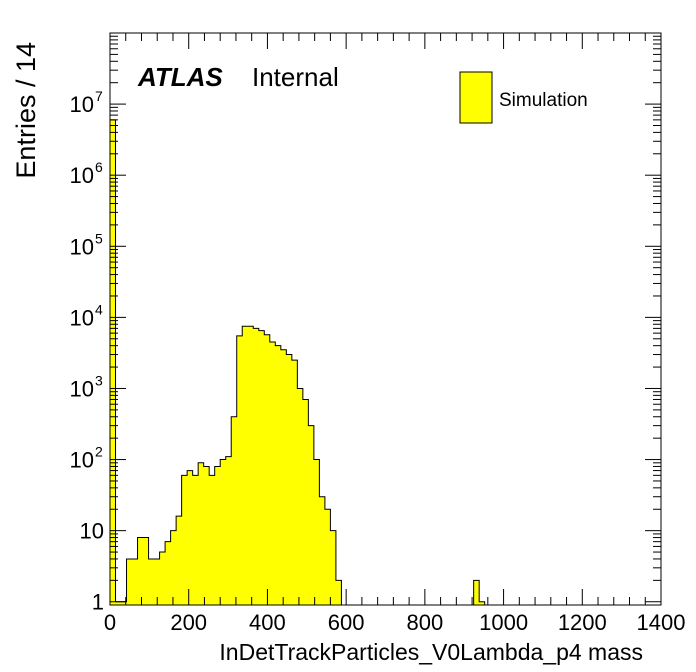 This screenshot has width=696, height=672. What do you see at coordinates (188, 622) in the screenshot?
I see `x-tick-label: 200` at bounding box center [188, 622].